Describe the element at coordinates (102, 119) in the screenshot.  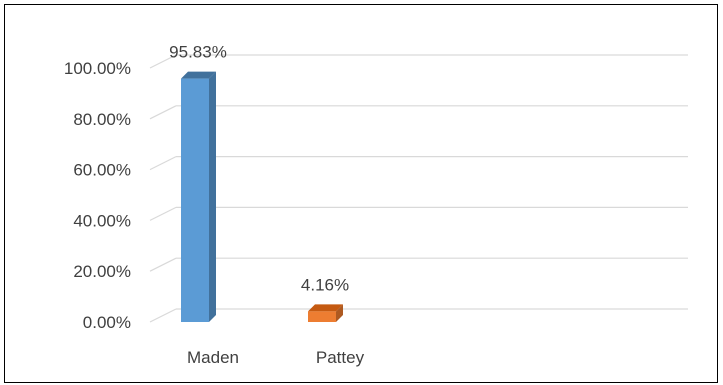
I see `y-tick-label: 80.00%` at that location.